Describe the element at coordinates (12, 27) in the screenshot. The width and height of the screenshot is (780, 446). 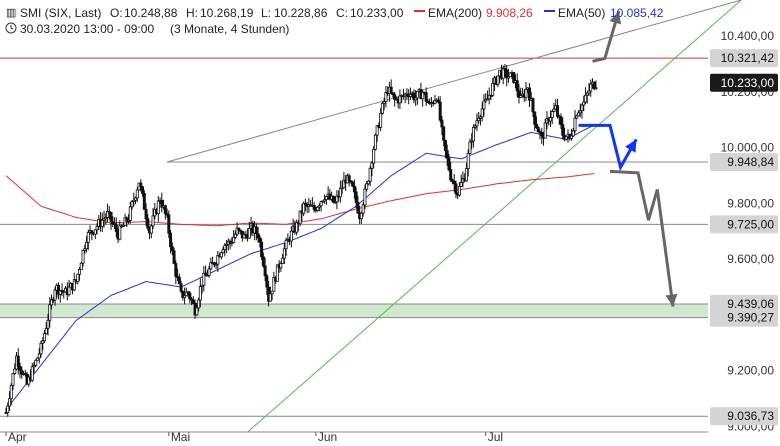
I see `clock-hands-icon` at that location.